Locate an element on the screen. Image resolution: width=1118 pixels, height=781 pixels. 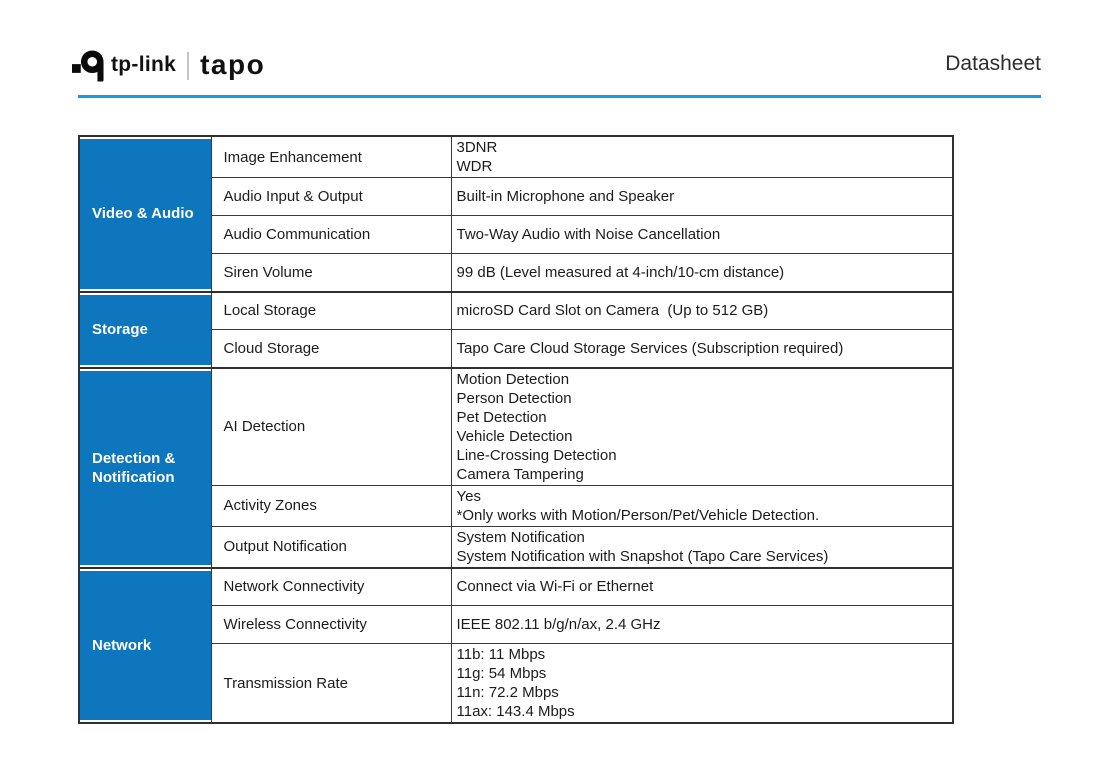
document-type-label: Datasheet is located at coordinates (993, 63).